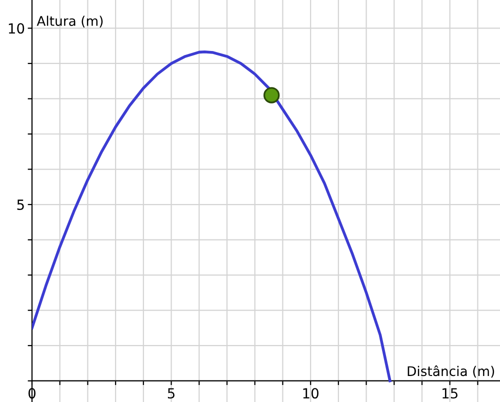 The image size is (500, 402). What do you see at coordinates (450, 393) in the screenshot?
I see `x-tick-label: 15` at bounding box center [450, 393].